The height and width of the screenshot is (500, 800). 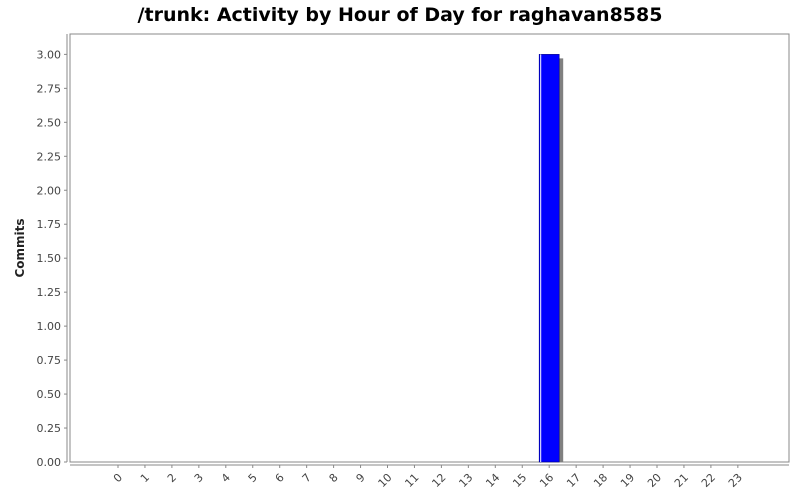 What do you see at coordinates (172, 478) in the screenshot?
I see `x-tick-label: 2` at bounding box center [172, 478].